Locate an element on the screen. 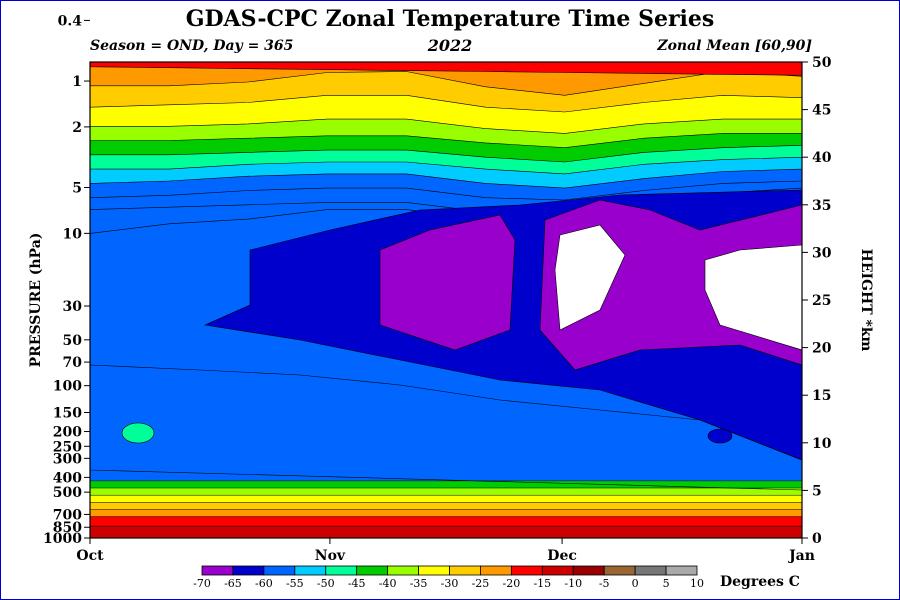 The width and height of the screenshot is (900, 600). y-axis-label: PRESSURE (hPa) is located at coordinates (36, 300).